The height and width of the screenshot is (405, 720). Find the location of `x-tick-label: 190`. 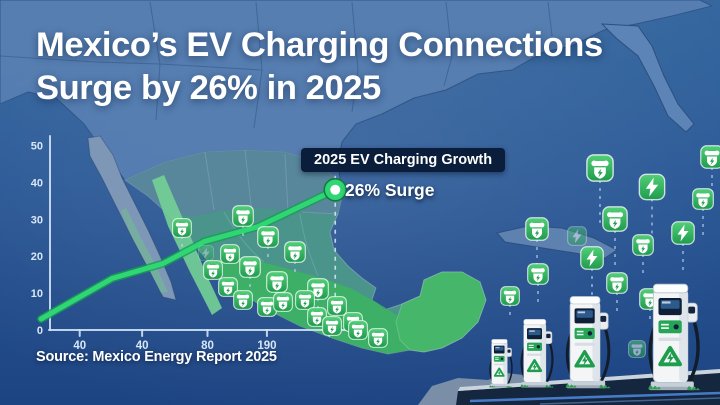

x-tick-label: 190 is located at coordinates (266, 346).